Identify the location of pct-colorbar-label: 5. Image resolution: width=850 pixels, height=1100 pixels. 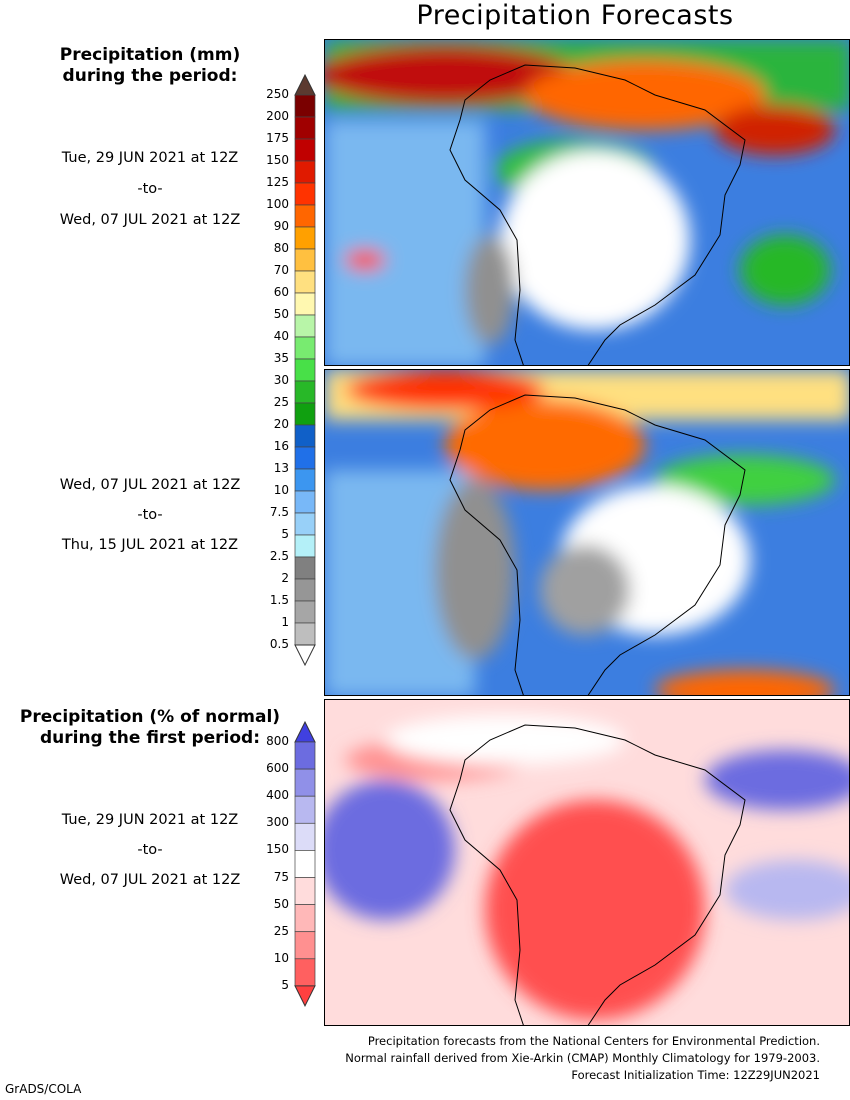
(285, 984).